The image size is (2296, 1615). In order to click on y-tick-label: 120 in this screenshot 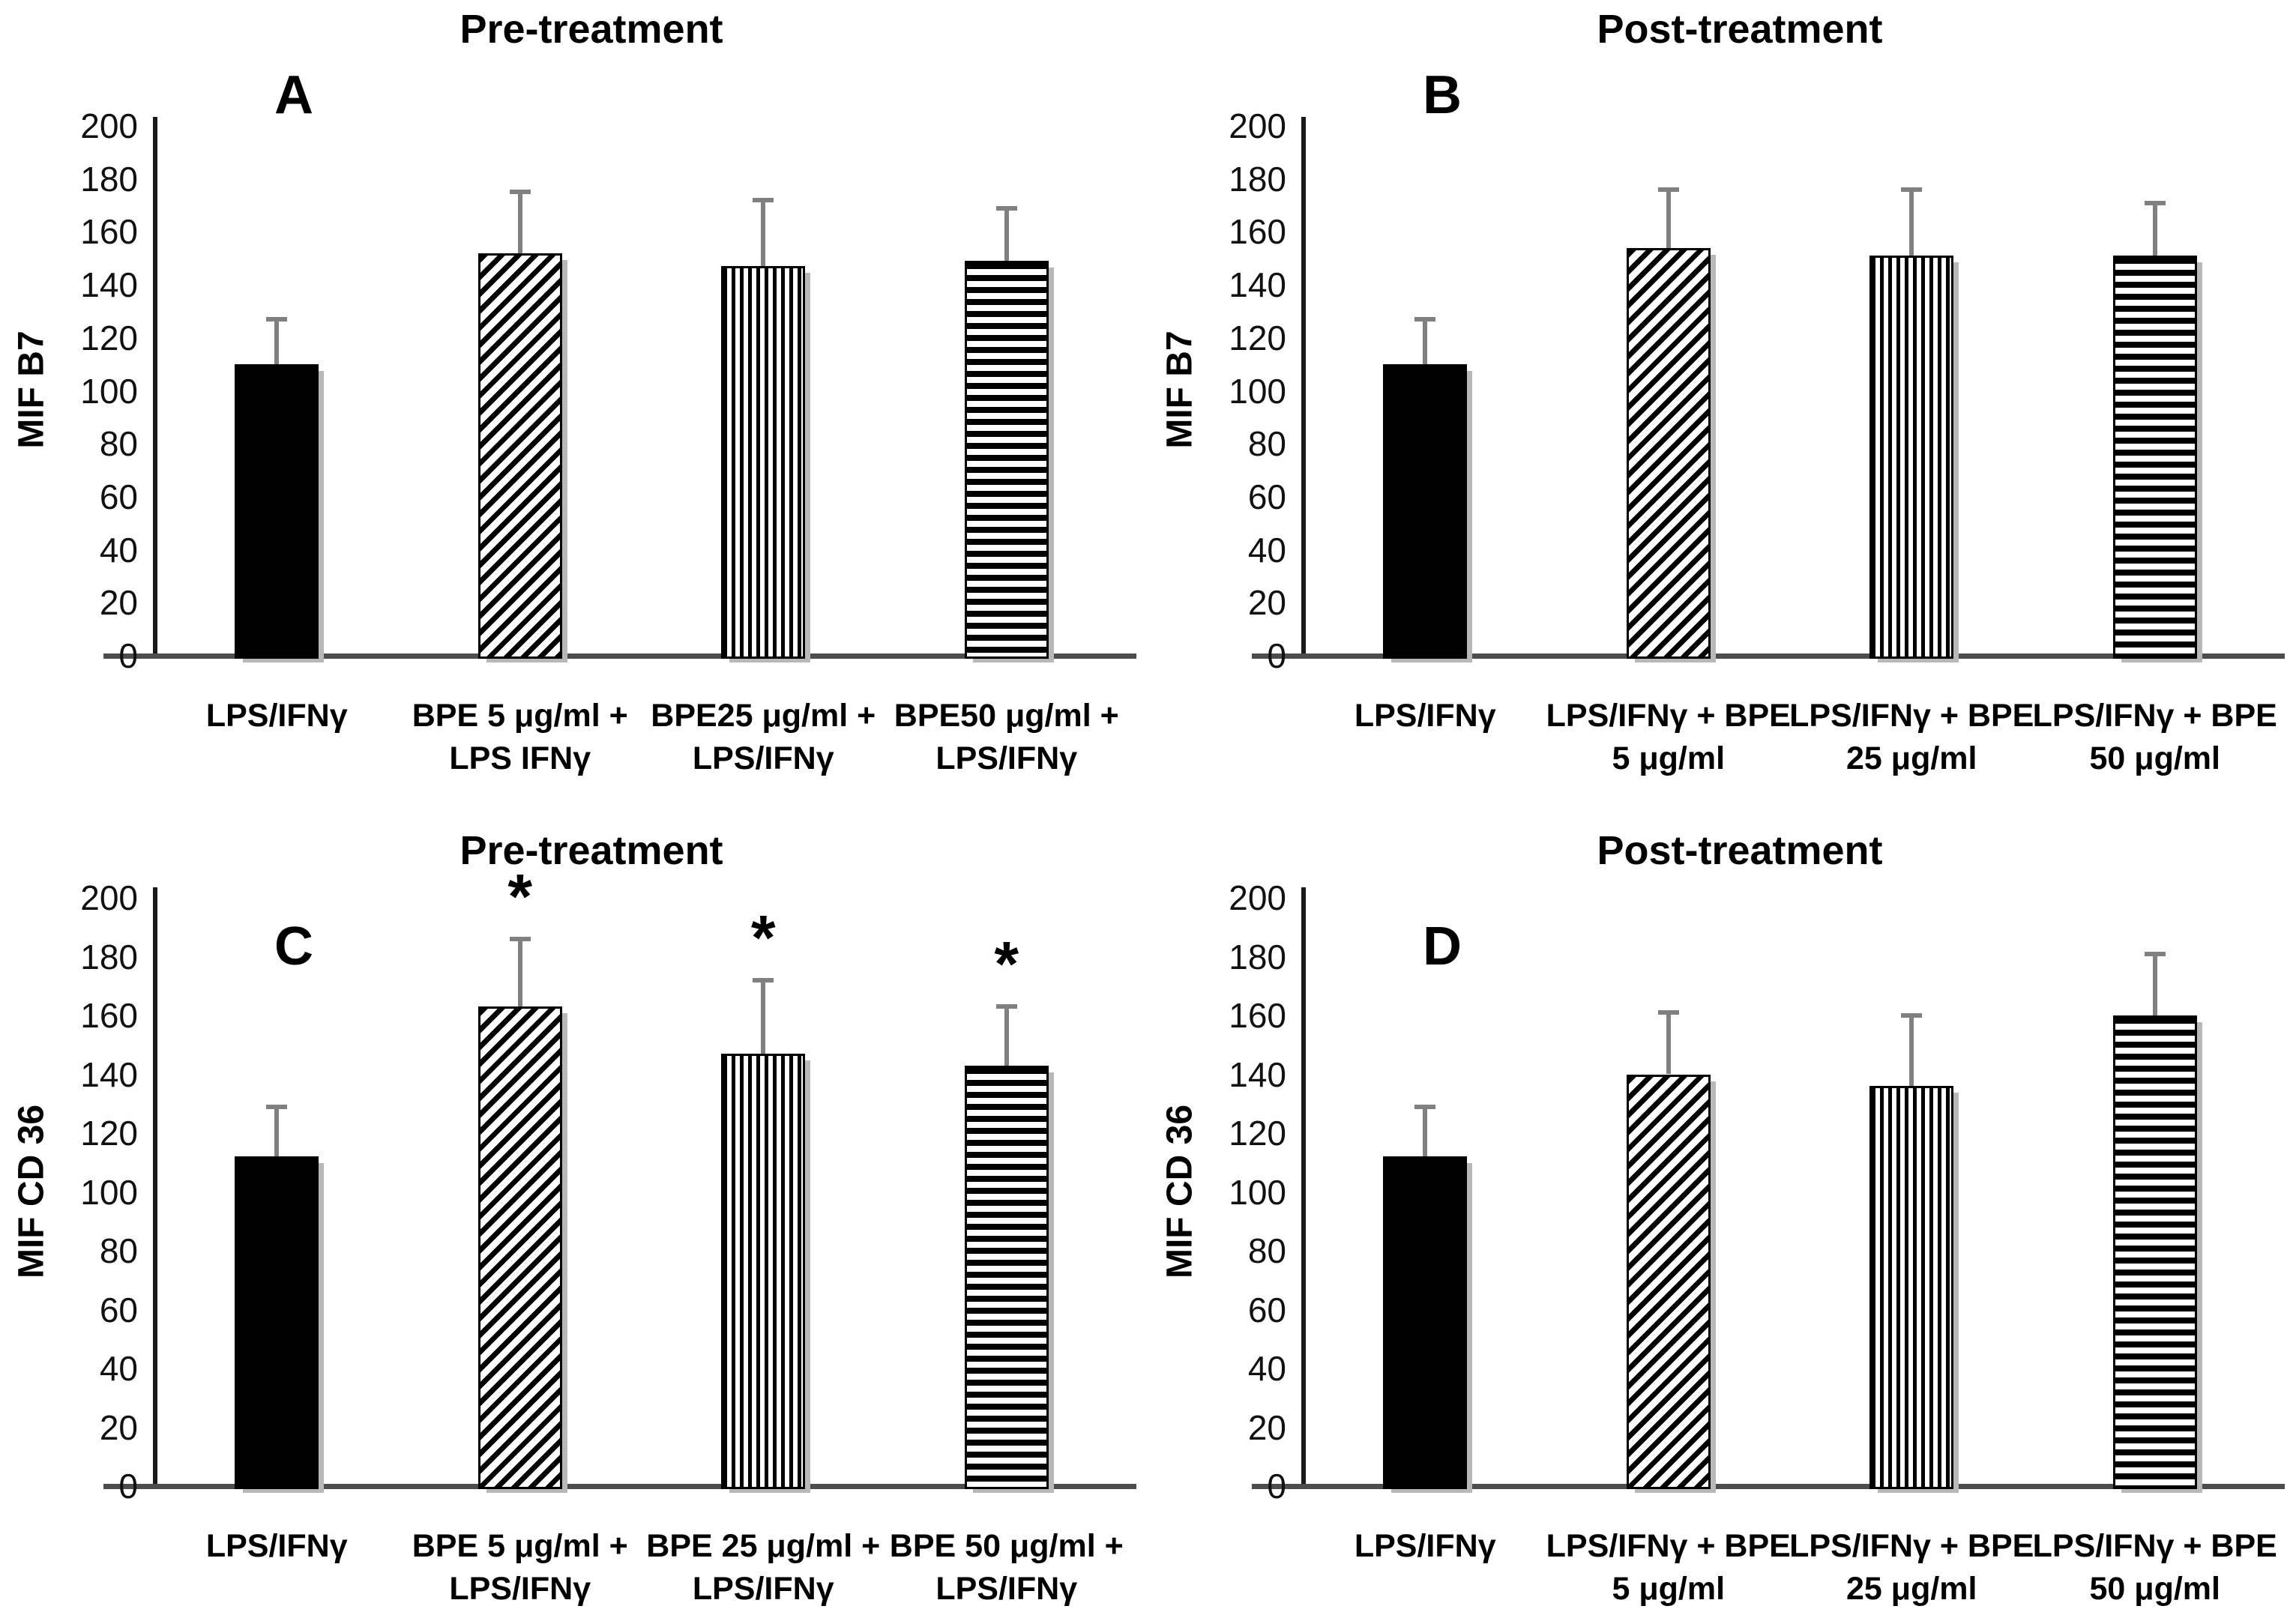, I will do `click(109, 1133)`.